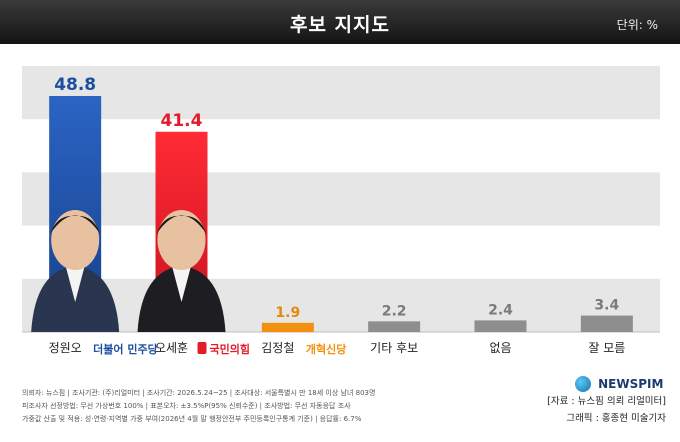 The width and height of the screenshot is (680, 442). What do you see at coordinates (75, 85) in the screenshot?
I see `value-label: 48.8` at bounding box center [75, 85].